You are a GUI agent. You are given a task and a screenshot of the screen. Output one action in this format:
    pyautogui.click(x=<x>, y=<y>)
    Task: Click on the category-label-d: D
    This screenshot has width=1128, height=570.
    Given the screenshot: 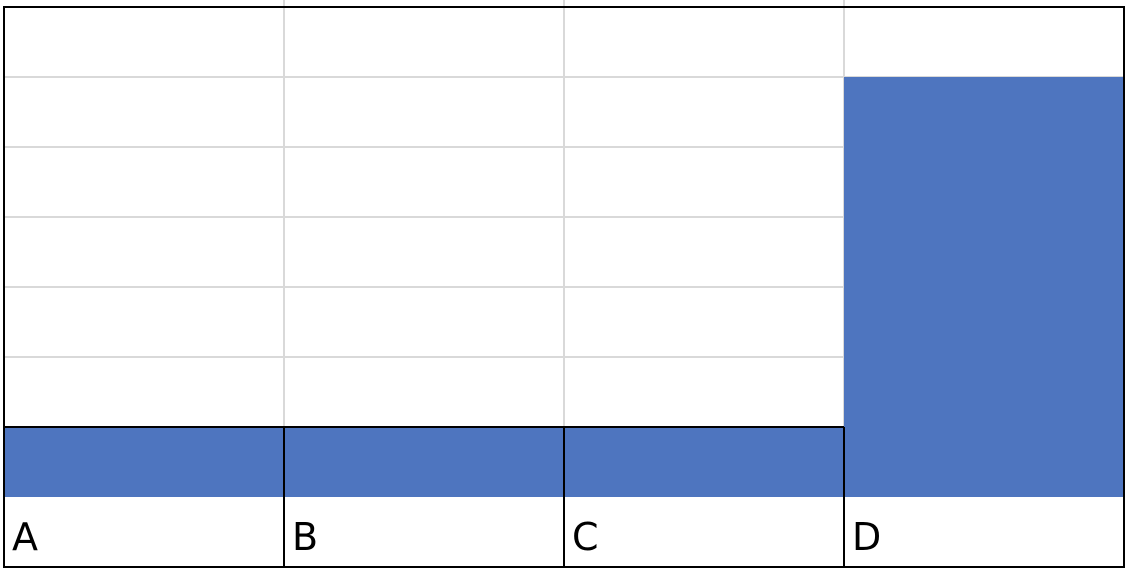 What is the action you would take?
    pyautogui.click(x=866, y=537)
    